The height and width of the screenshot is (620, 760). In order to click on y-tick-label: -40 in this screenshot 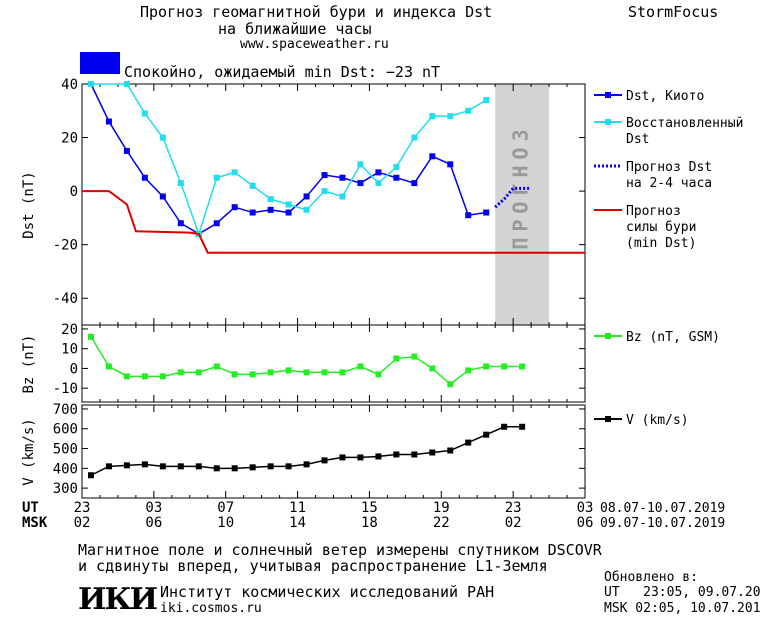, I will do `click(65, 299)`.